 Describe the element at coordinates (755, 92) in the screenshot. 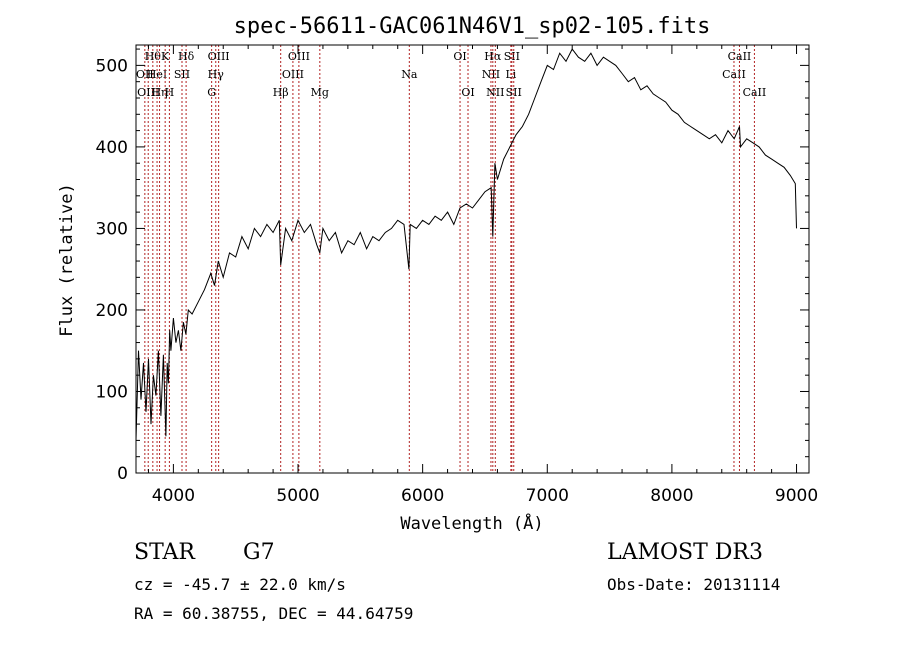

I see `line-marker-label-27: CaII` at that location.